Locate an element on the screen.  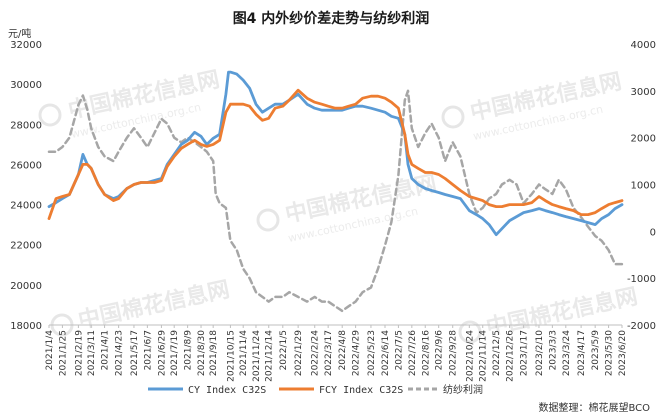
x-tick-label: 2022/1/29 is located at coordinates (299, 353).